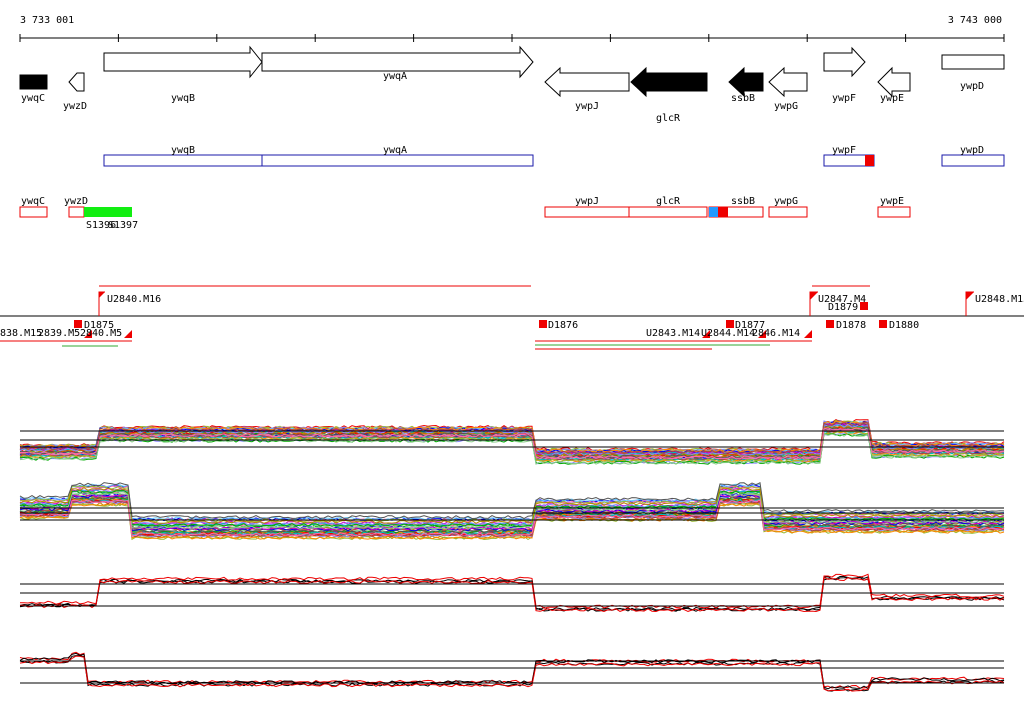 The width and height of the screenshot is (1024, 714). Describe the element at coordinates (743, 201) in the screenshot. I see `feature-label: ssbB` at that location.